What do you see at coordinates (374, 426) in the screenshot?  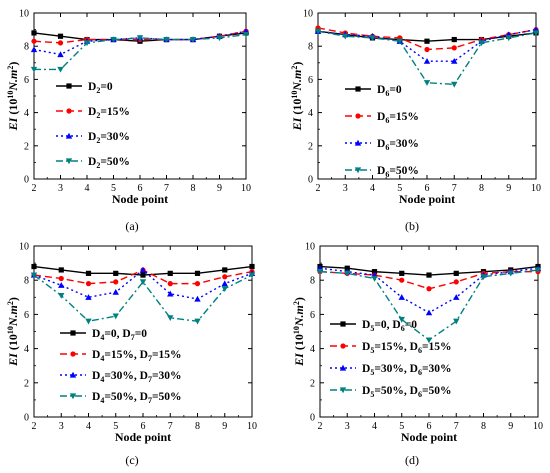 I see `x-tick-label: 4` at bounding box center [374, 426].